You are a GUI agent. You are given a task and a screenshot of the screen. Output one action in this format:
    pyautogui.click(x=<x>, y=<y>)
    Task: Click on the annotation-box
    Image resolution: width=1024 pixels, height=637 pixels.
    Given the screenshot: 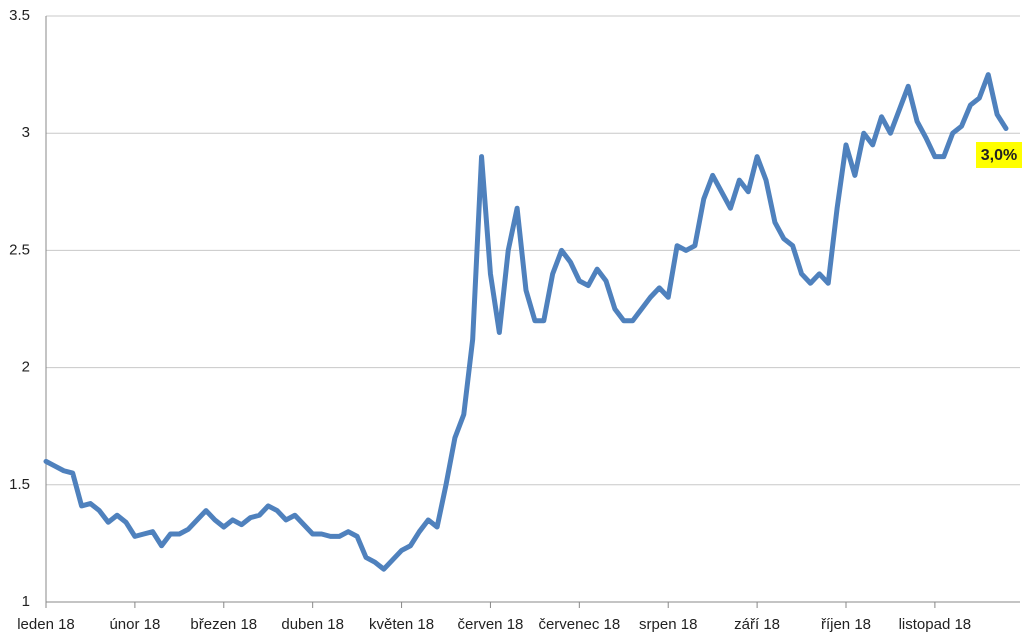 What is the action you would take?
    pyautogui.click(x=999, y=155)
    